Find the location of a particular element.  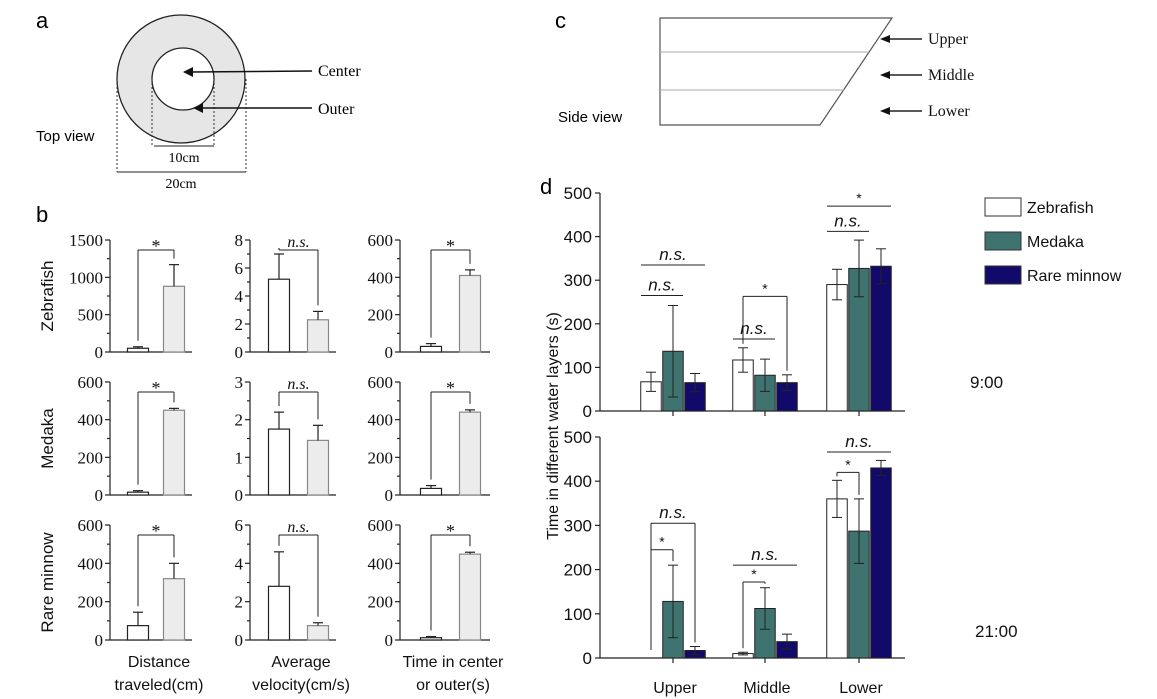

y-tick-label: 1500 is located at coordinates (86, 240).